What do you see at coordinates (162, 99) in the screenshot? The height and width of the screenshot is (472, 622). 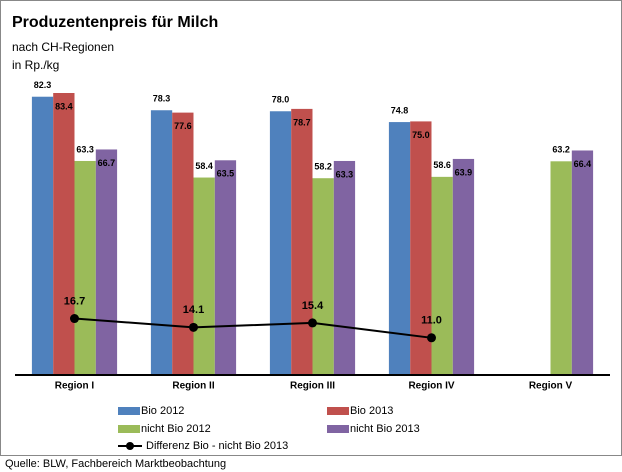 I see `data-label: 78.3` at bounding box center [162, 99].